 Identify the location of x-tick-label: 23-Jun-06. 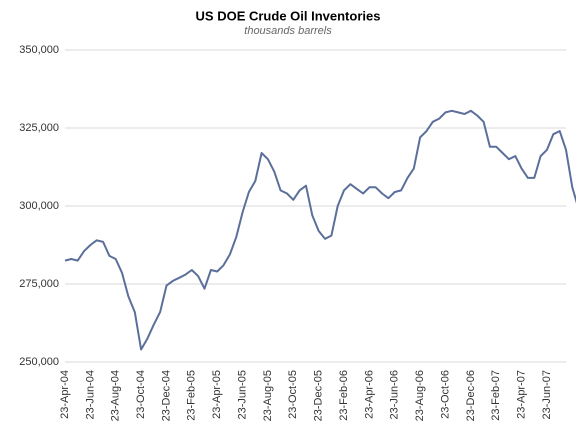
(395, 395).